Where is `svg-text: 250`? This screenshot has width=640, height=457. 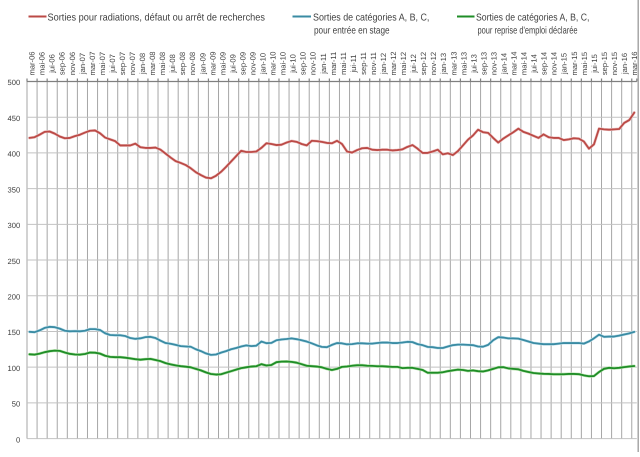 svg-text: 250 is located at coordinates (14, 261).